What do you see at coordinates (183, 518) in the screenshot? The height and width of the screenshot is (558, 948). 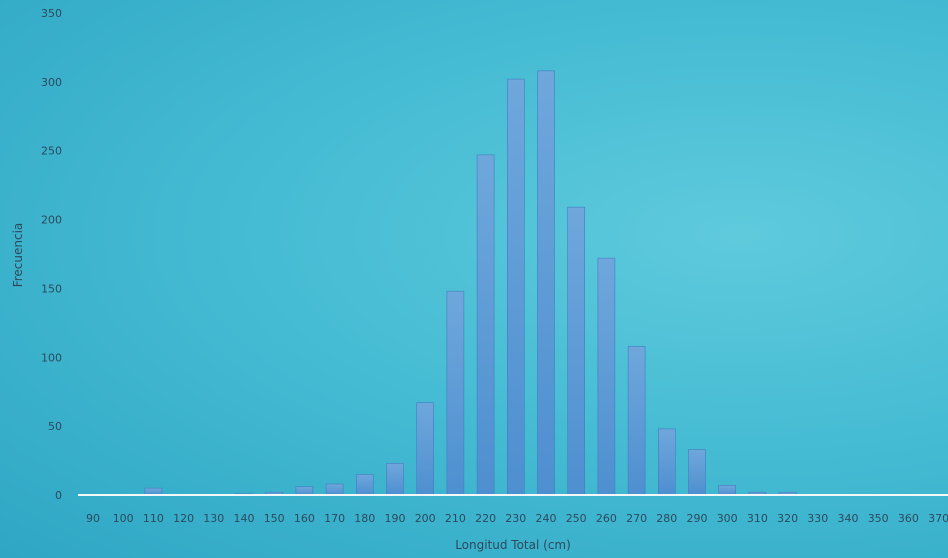 I see `x-tick-label: 120` at bounding box center [183, 518].